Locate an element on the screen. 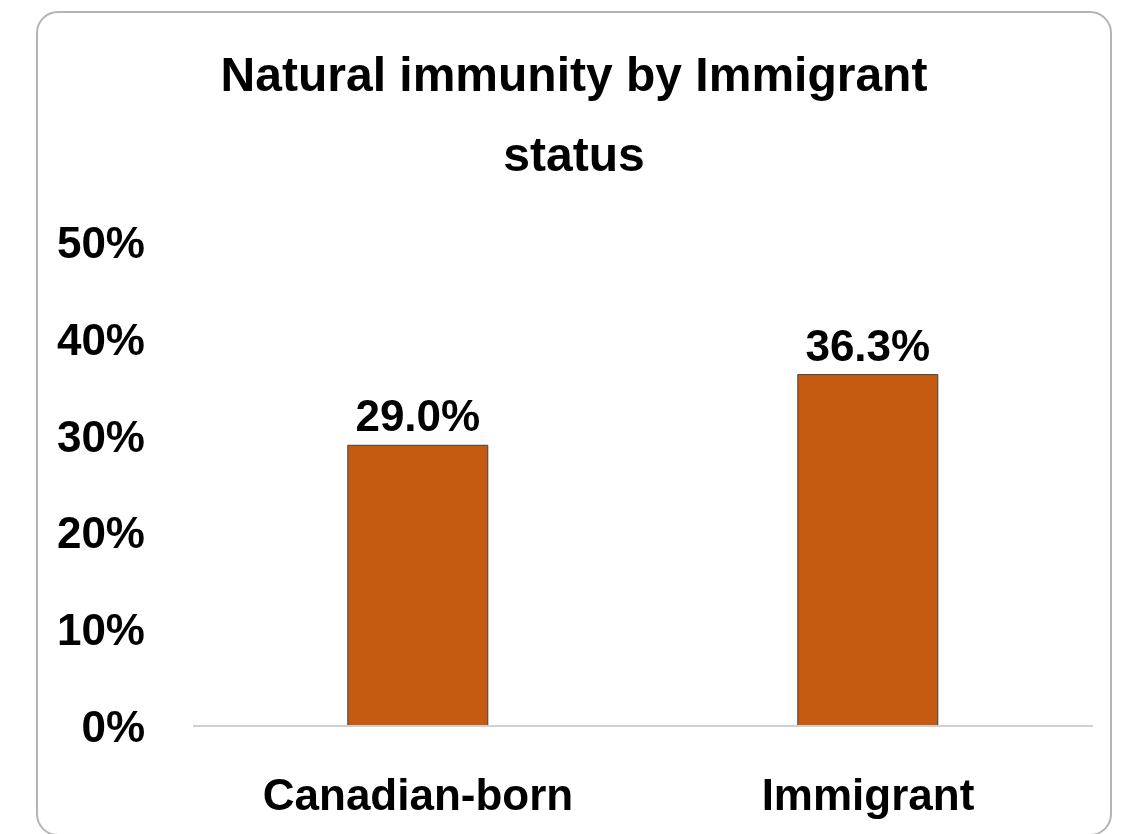  y-tick-label: 30% is located at coordinates (100, 436).